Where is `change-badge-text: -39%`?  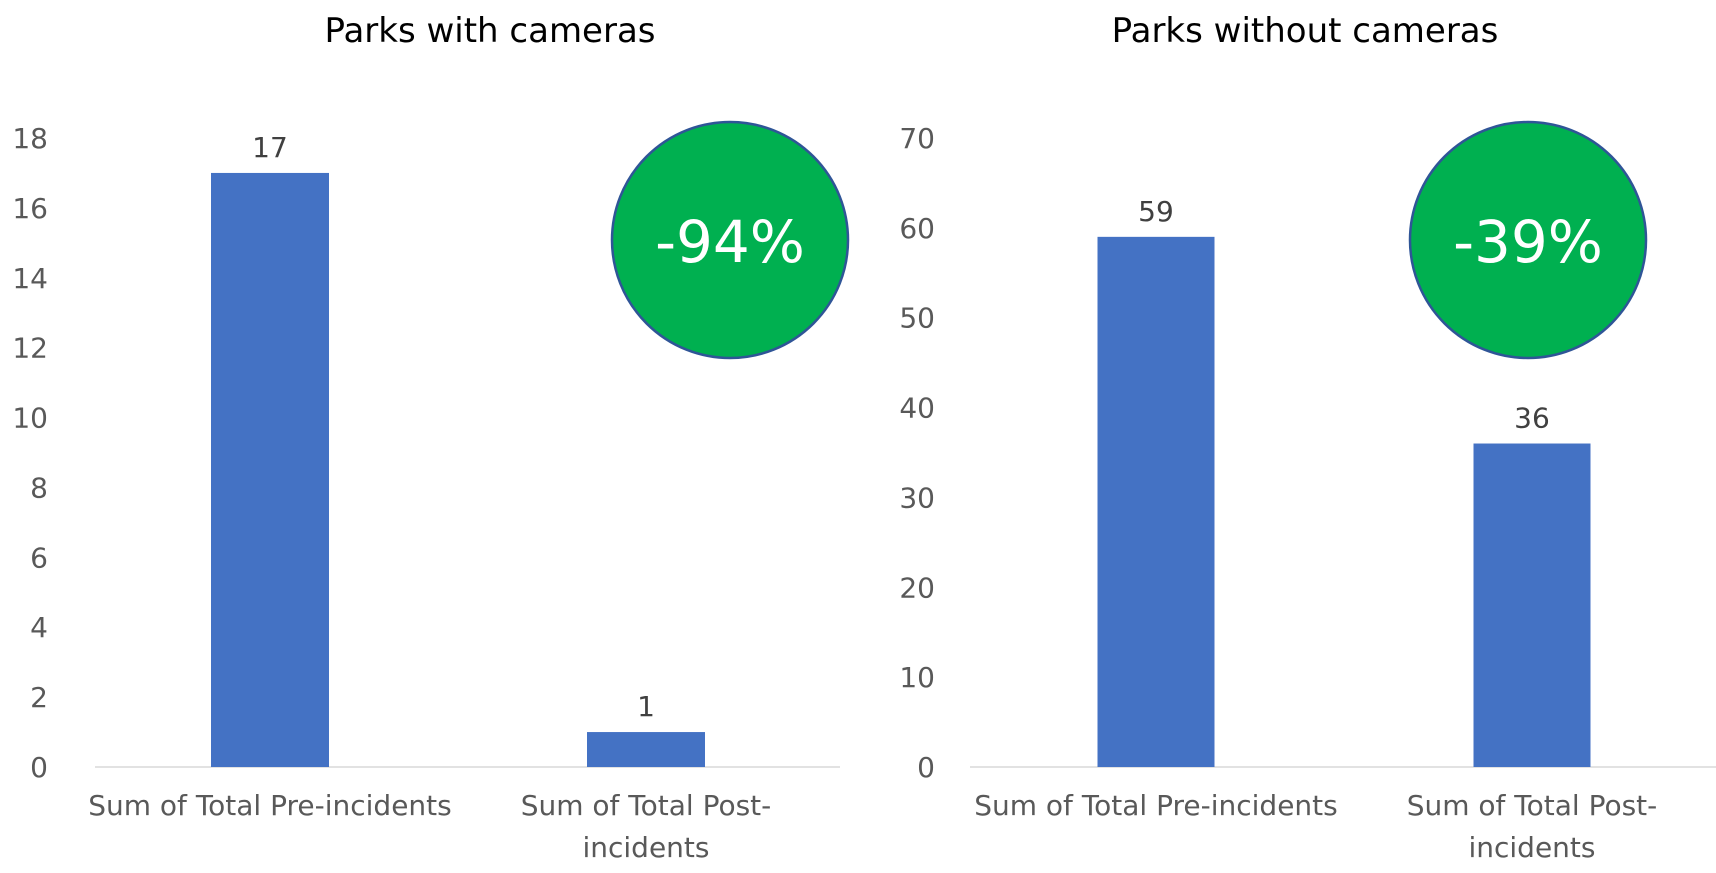
change-badge-text: -39% is located at coordinates (1528, 242).